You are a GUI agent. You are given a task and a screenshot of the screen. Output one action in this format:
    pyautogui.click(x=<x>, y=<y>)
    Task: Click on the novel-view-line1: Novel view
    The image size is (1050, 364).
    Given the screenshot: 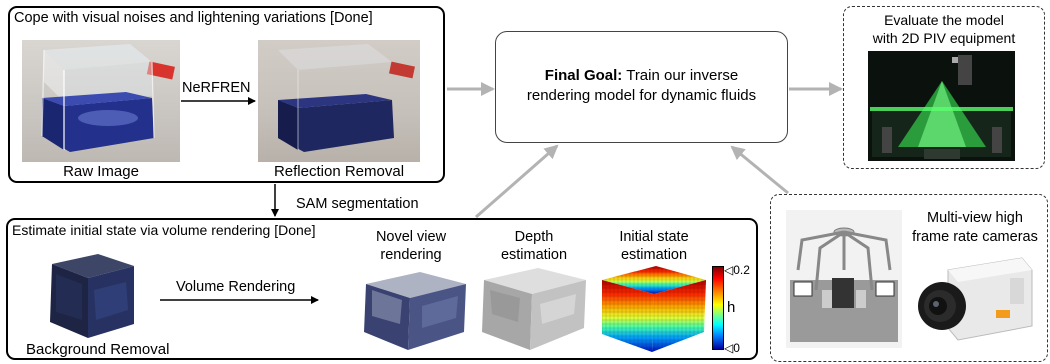 What is the action you would take?
    pyautogui.click(x=411, y=237)
    